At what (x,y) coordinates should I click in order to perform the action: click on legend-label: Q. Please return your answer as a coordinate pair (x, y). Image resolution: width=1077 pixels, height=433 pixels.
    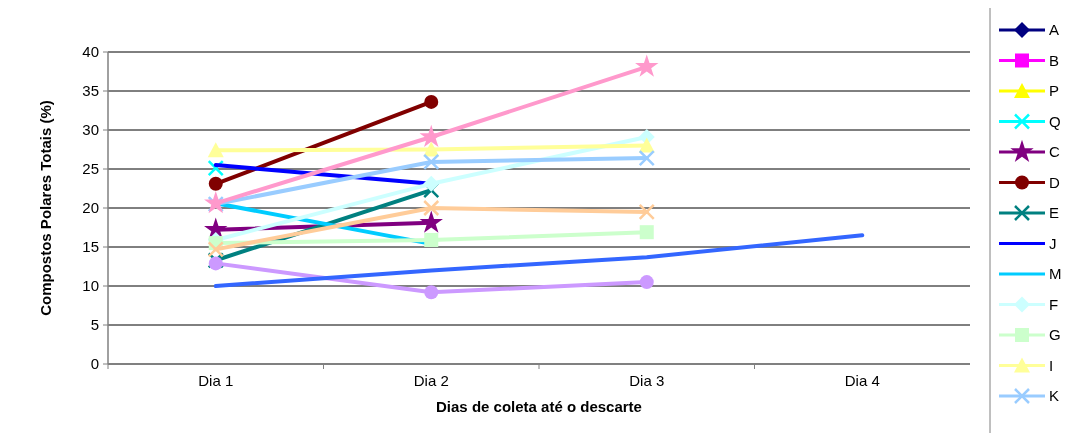
    Looking at the image, I should click on (1055, 121).